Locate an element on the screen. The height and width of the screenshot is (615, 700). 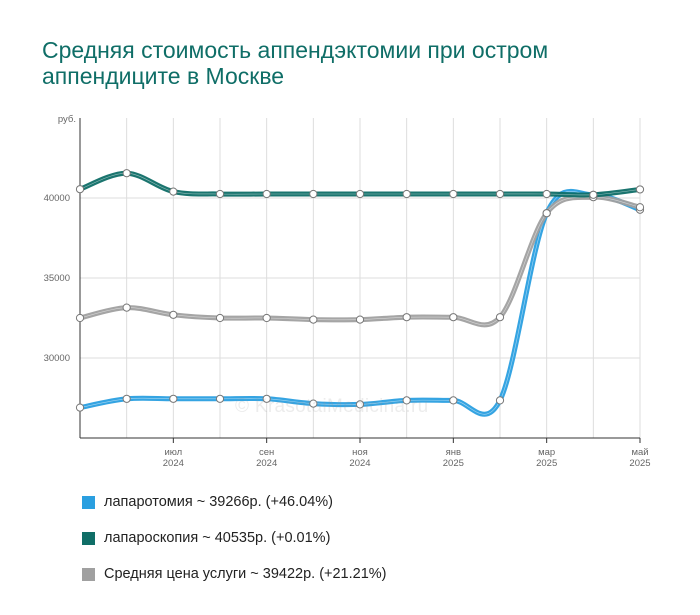
x-tick-month: мар is located at coordinates (546, 452).